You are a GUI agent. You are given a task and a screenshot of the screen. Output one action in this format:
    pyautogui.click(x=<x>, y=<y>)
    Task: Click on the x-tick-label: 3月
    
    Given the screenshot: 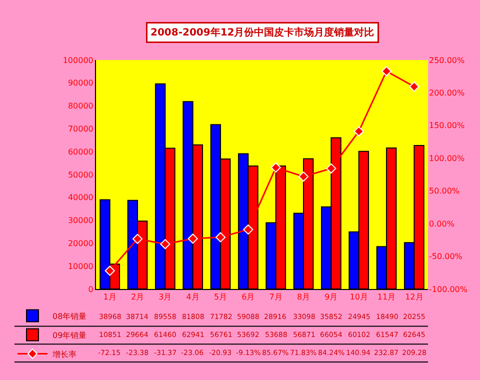 What is the action you would take?
    pyautogui.click(x=165, y=297)
    